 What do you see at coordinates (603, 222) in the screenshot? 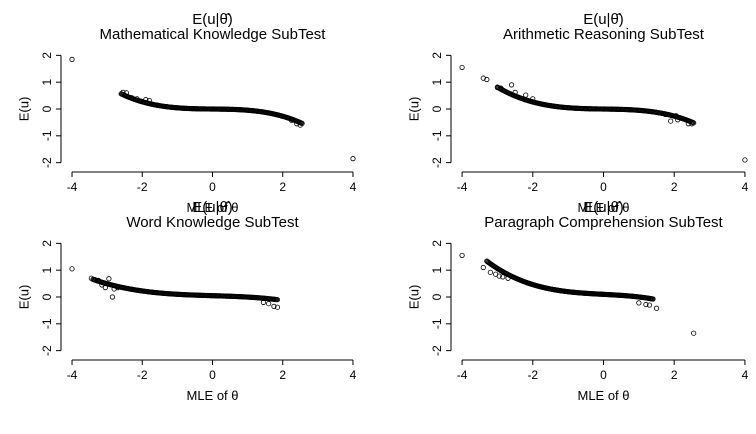
I see `panel-title: Paragraph Comprehension SubTest` at bounding box center [603, 222].